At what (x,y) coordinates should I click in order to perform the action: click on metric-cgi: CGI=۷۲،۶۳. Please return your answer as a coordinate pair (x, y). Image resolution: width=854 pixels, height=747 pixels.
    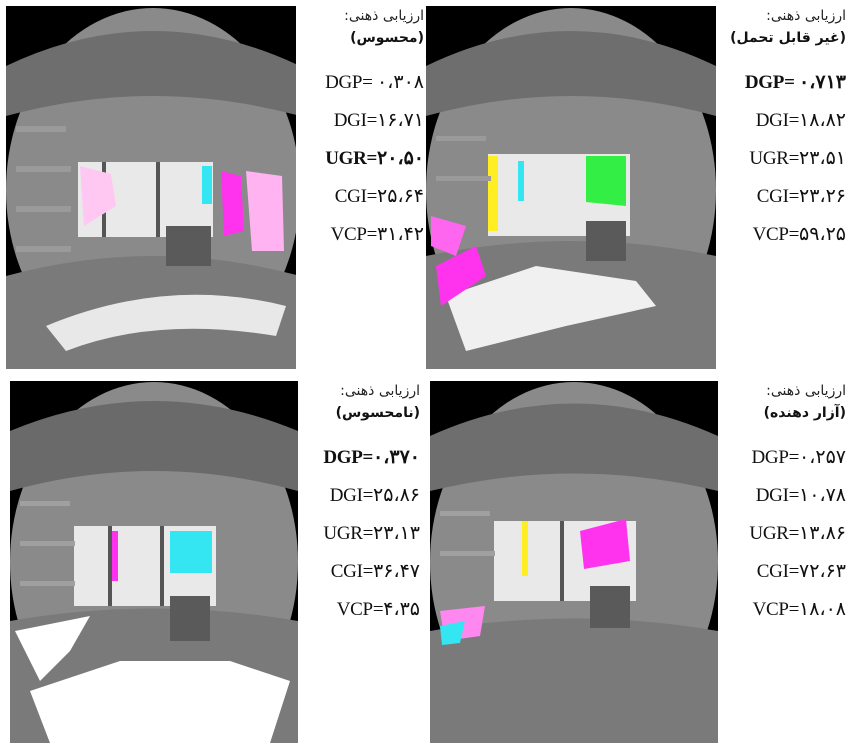
    Looking at the image, I should click on (801, 571).